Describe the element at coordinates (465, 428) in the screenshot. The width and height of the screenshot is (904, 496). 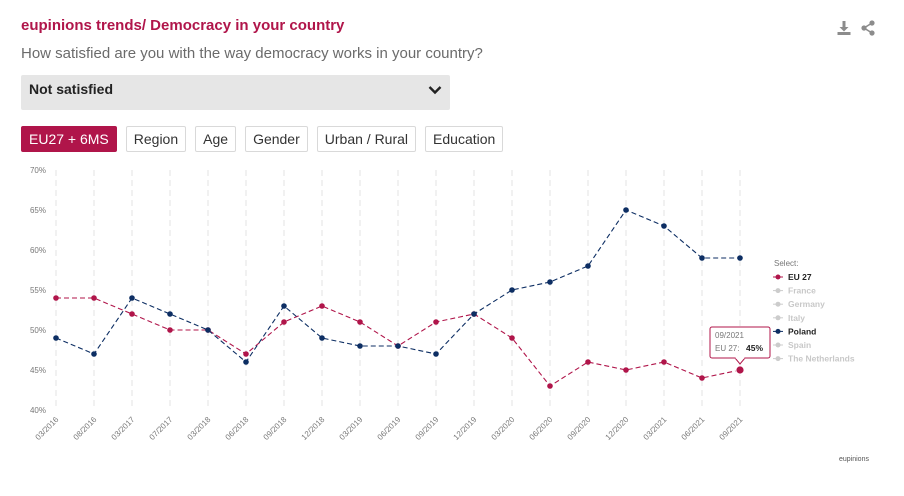
I see `x-tick-label: 12/2019` at that location.